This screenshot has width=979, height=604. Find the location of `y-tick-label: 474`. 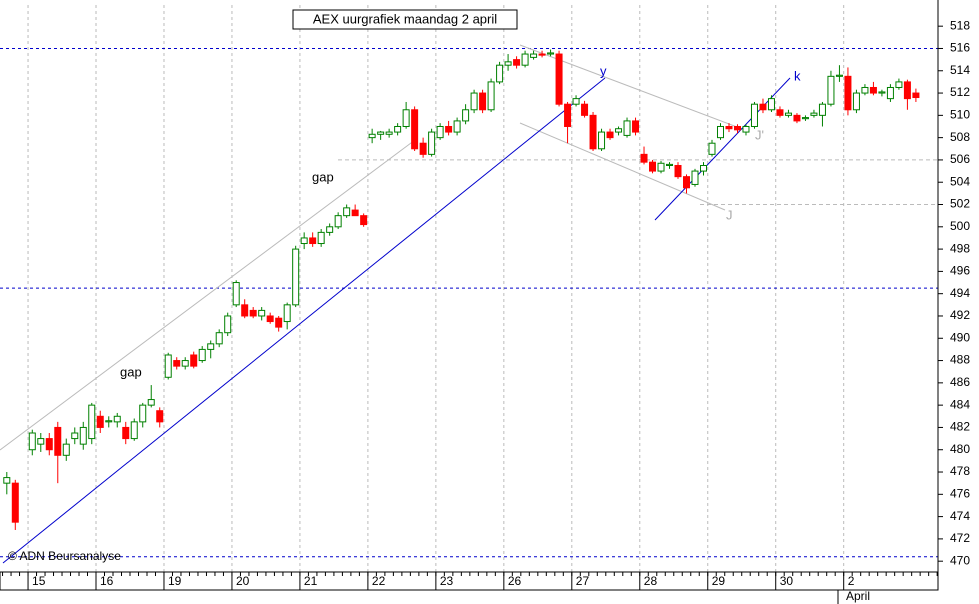

y-tick-label: 474 is located at coordinates (960, 516).